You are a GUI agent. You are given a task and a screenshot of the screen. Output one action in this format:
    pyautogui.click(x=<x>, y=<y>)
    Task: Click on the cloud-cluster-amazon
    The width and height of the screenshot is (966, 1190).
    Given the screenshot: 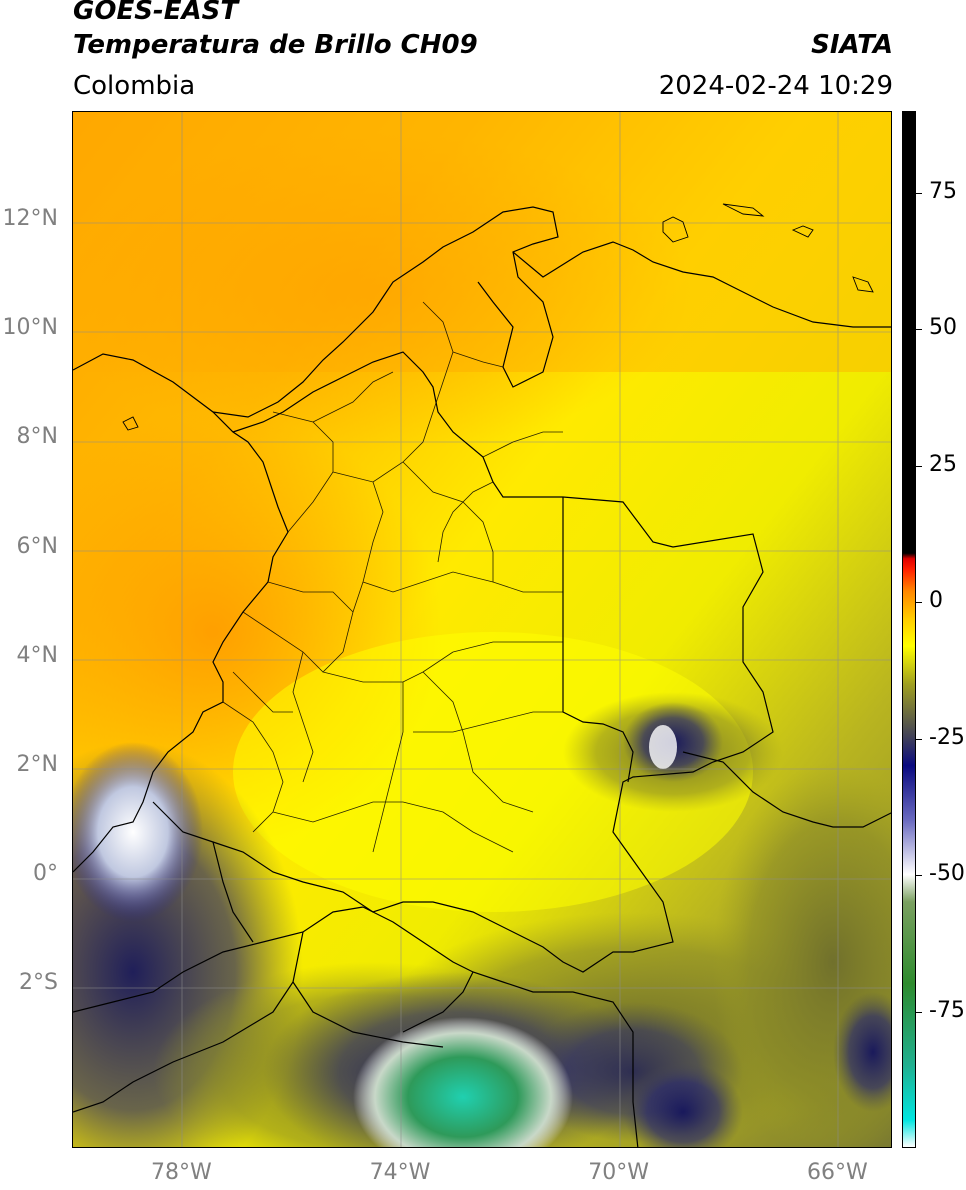 What is the action you would take?
    pyautogui.click(x=463, y=1082)
    